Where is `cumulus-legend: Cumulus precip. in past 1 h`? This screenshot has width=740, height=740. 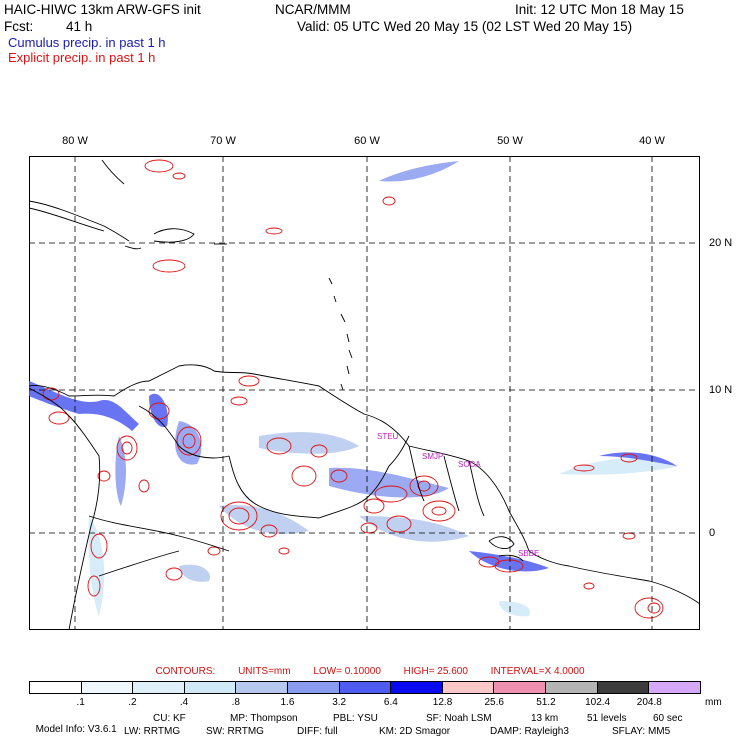
cumulus-legend: Cumulus precip. in past 1 h is located at coordinates (87, 42).